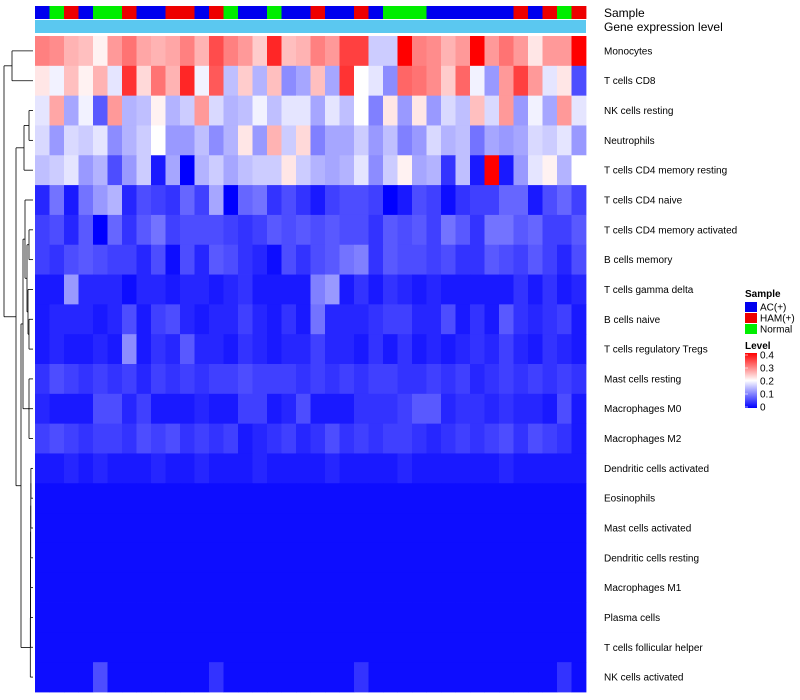 This screenshot has width=800, height=700. What do you see at coordinates (310, 26) in the screenshot?
I see `expression-bar-cell` at bounding box center [310, 26].